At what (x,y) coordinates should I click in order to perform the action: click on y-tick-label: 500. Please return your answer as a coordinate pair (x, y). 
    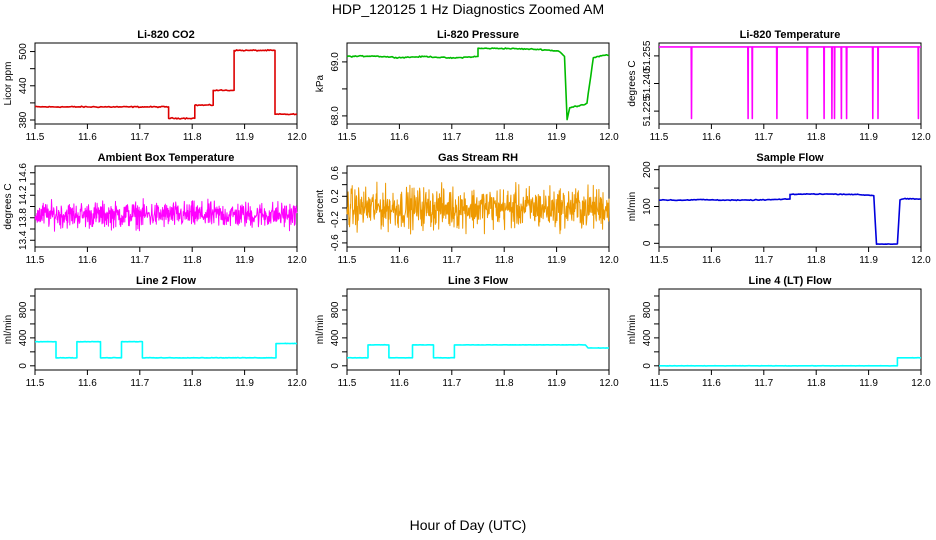
    Looking at the image, I should click on (23, 51).